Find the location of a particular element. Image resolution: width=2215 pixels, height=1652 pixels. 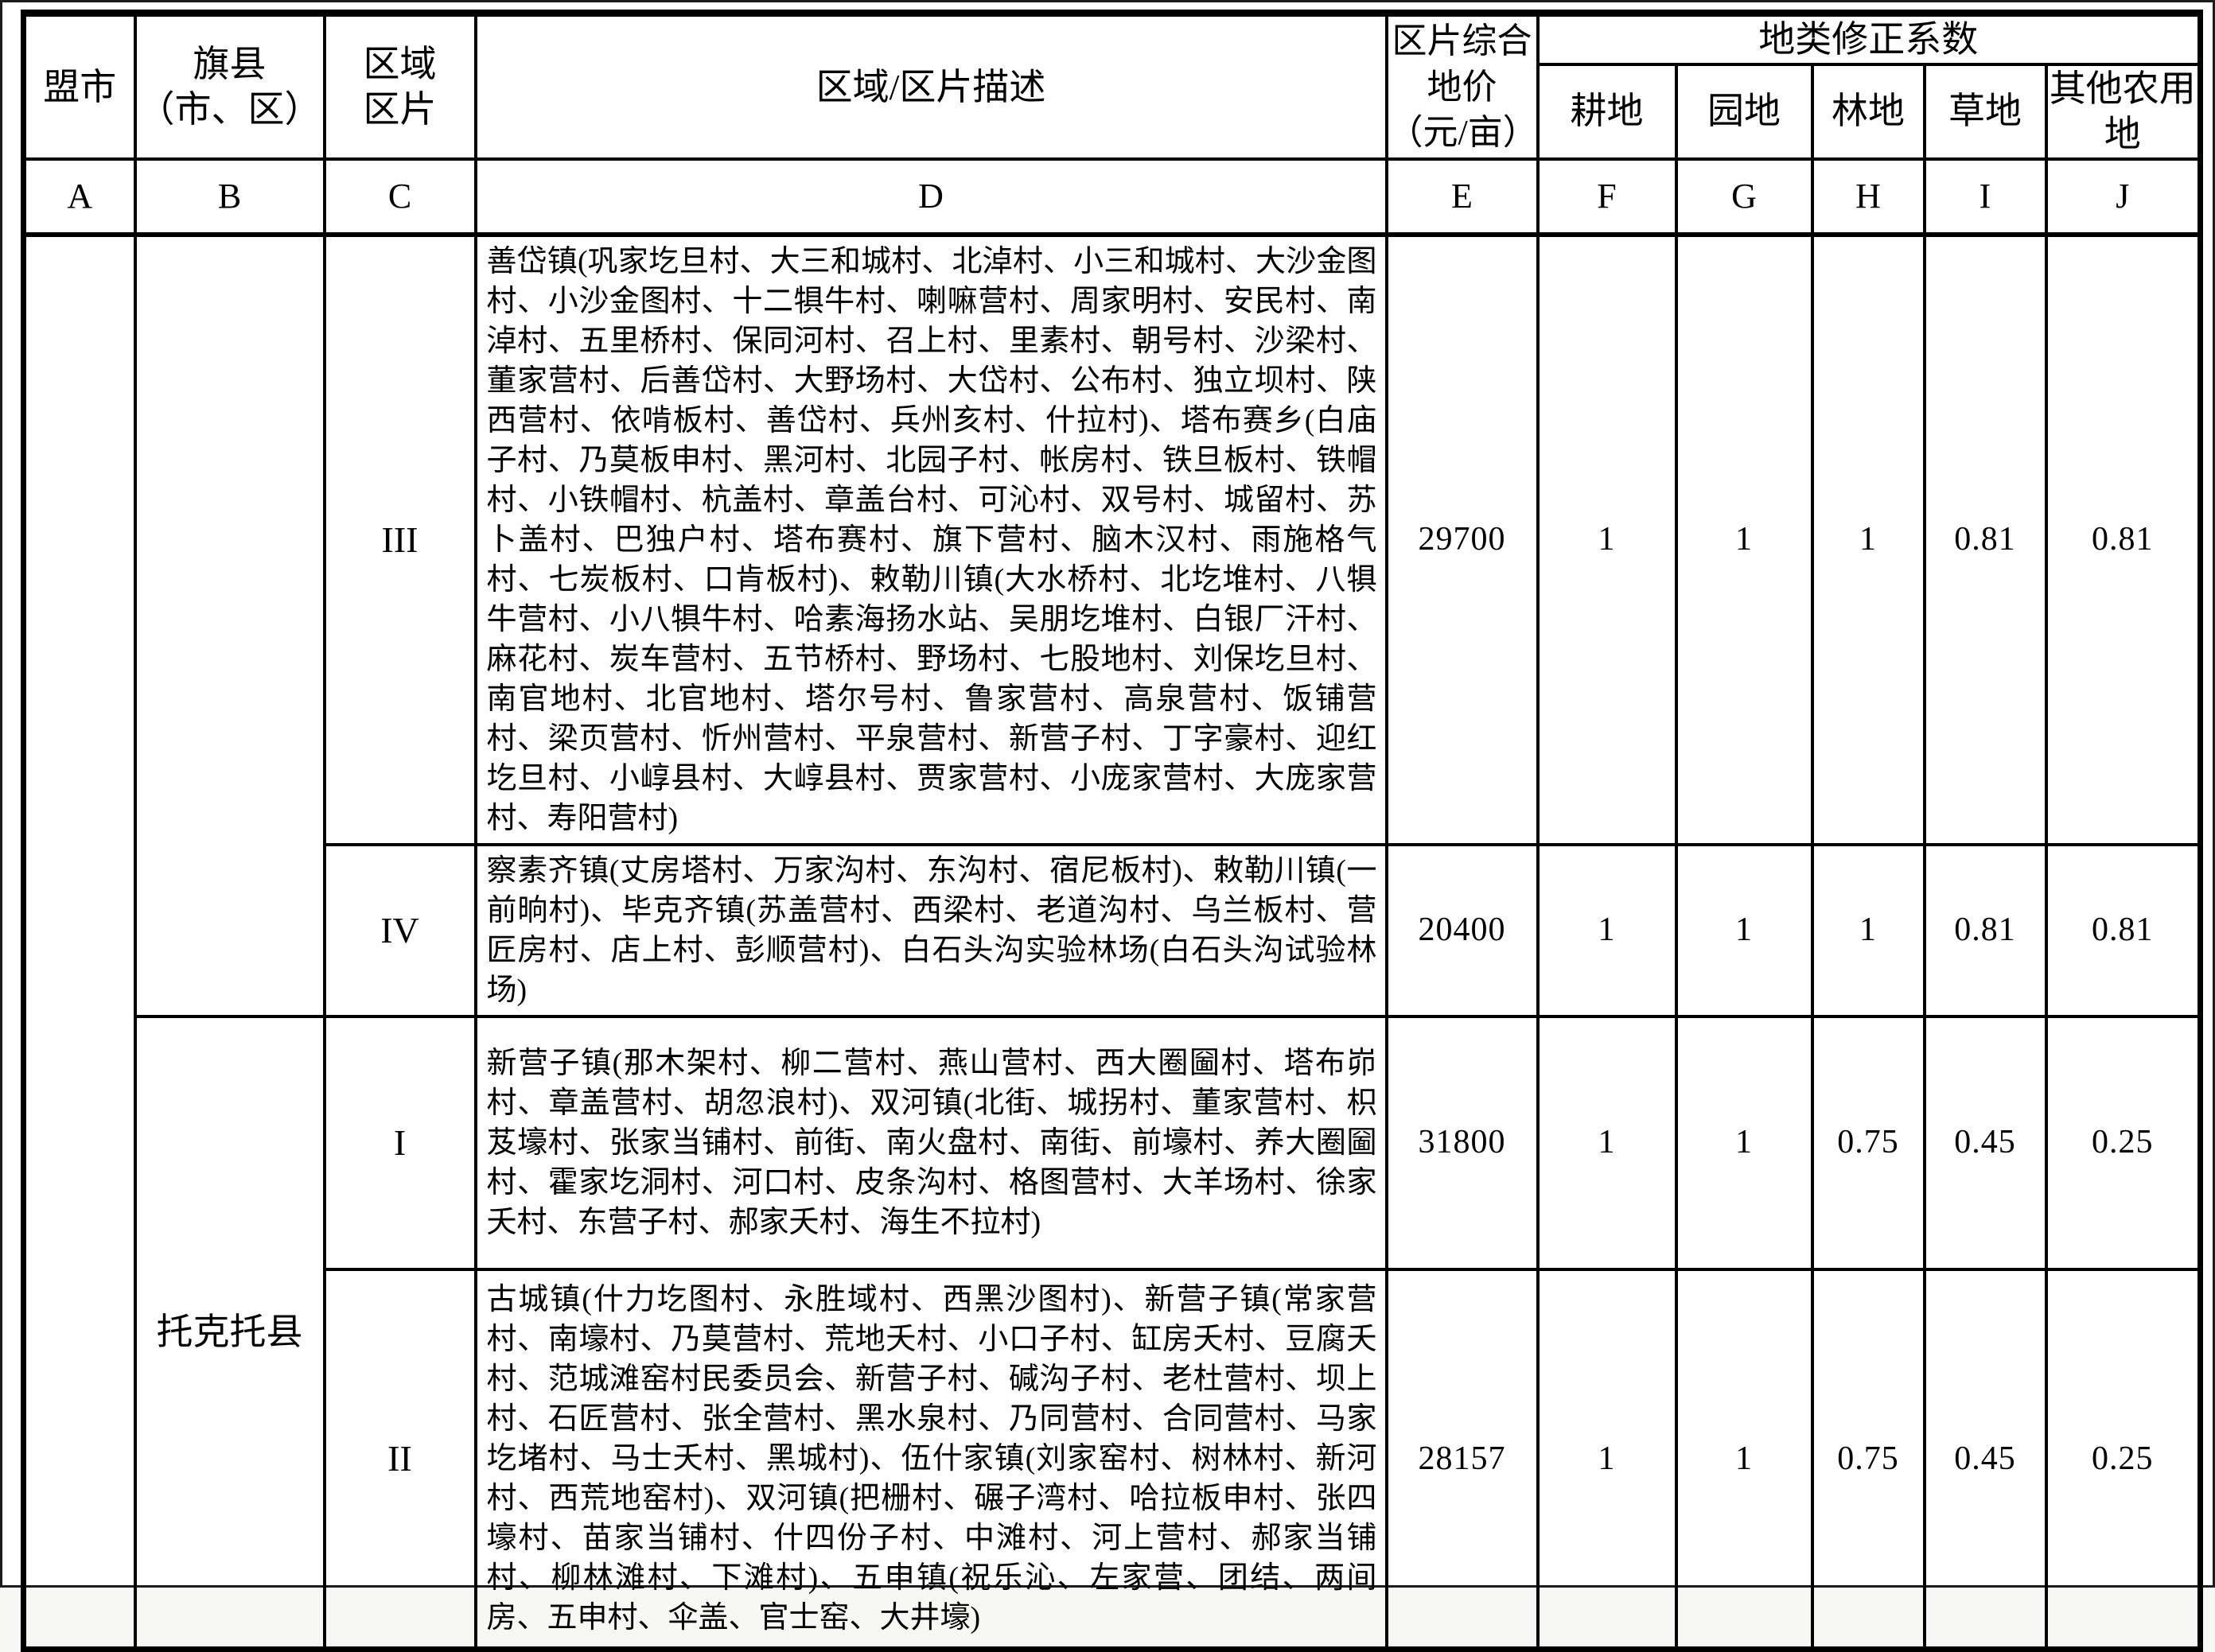

letter-cell-g: G is located at coordinates (1744, 197).